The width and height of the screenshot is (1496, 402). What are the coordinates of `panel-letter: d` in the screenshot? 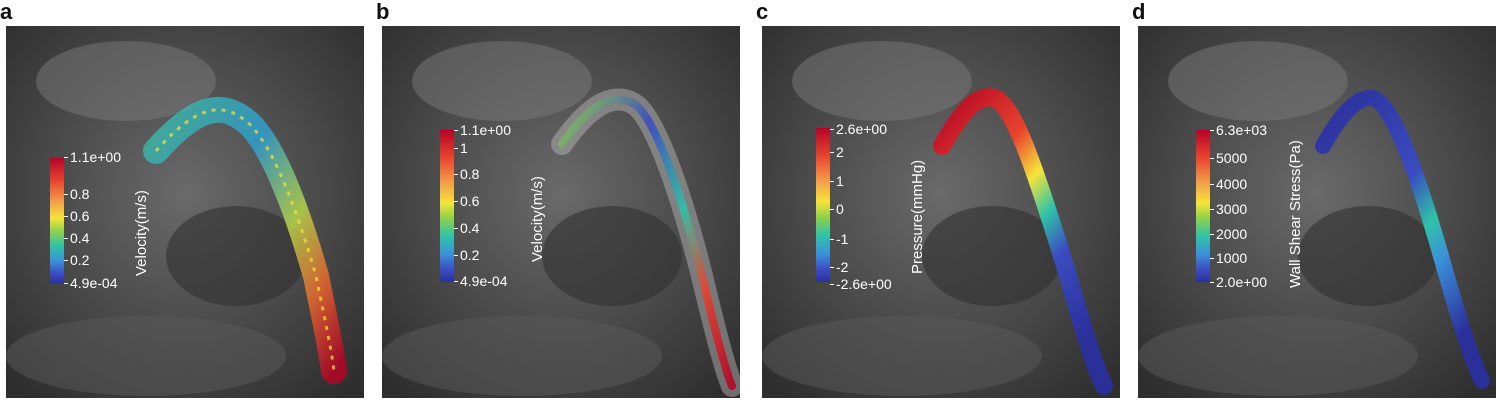 It's located at (1139, 12).